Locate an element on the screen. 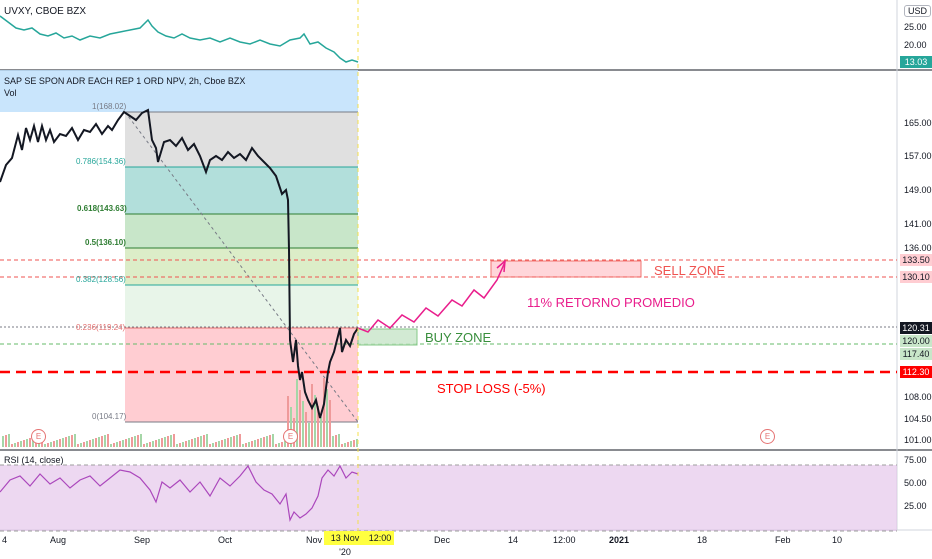 Image resolution: width=932 pixels, height=559 pixels. sell-zone-box is located at coordinates (566, 269).